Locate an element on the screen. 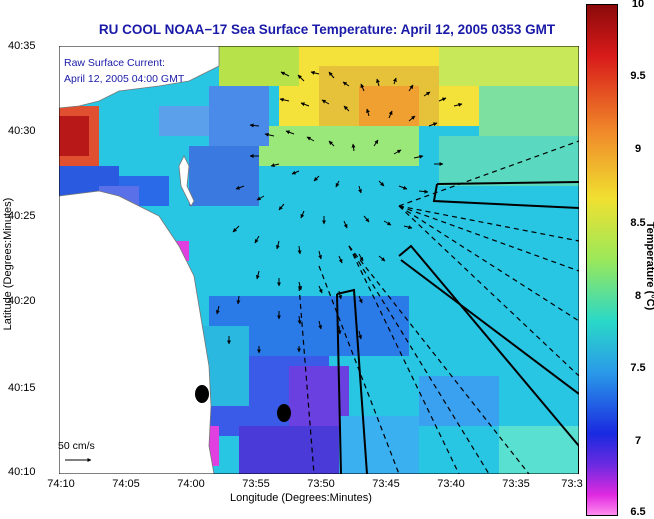 This screenshot has width=654, height=519. colorbar-tick: 6.5 is located at coordinates (638, 512).